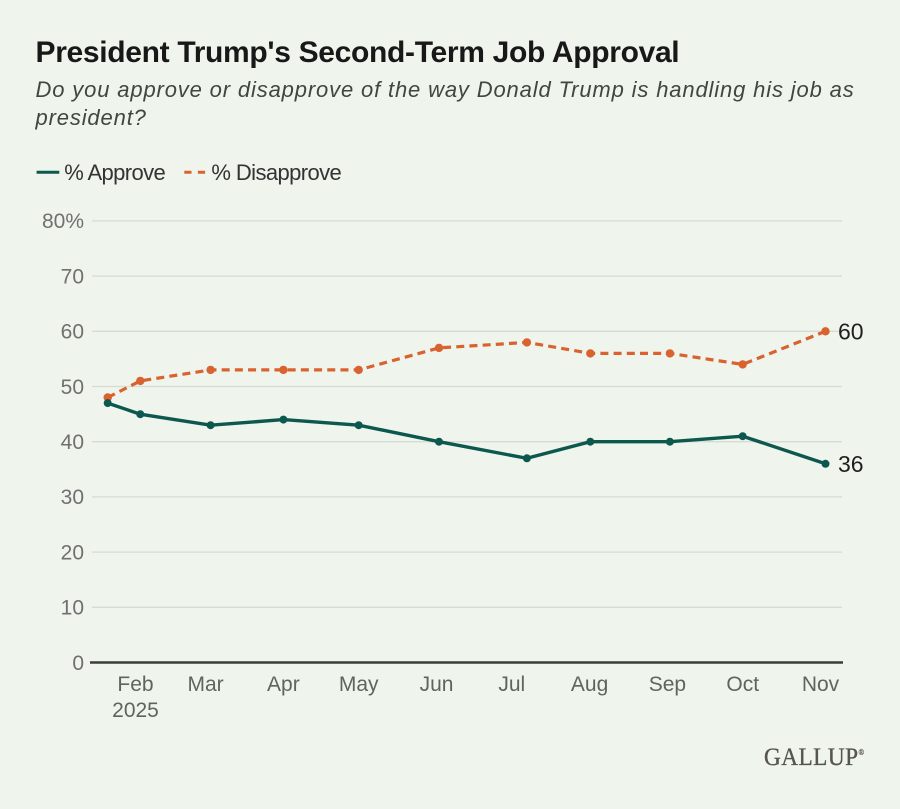  Describe the element at coordinates (72, 552) in the screenshot. I see `svg-text: 20` at that location.